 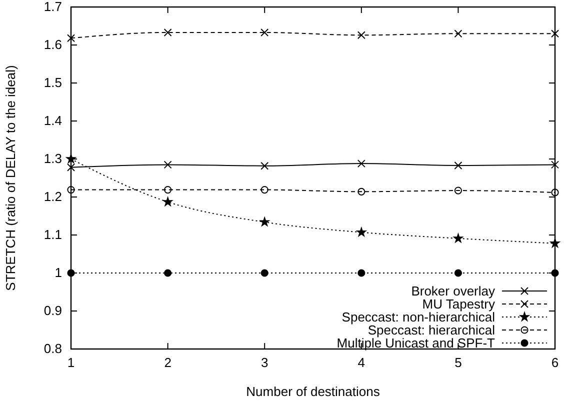 I want to click on legend-label: Broker overlay, so click(x=453, y=291).